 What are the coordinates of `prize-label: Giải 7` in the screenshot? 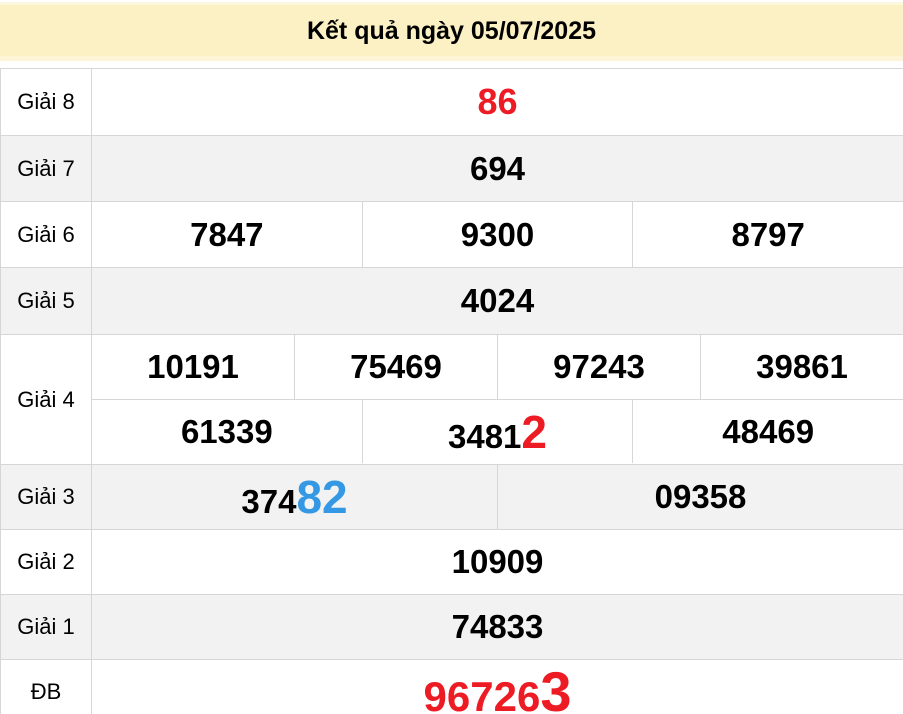 It's located at (46, 168).